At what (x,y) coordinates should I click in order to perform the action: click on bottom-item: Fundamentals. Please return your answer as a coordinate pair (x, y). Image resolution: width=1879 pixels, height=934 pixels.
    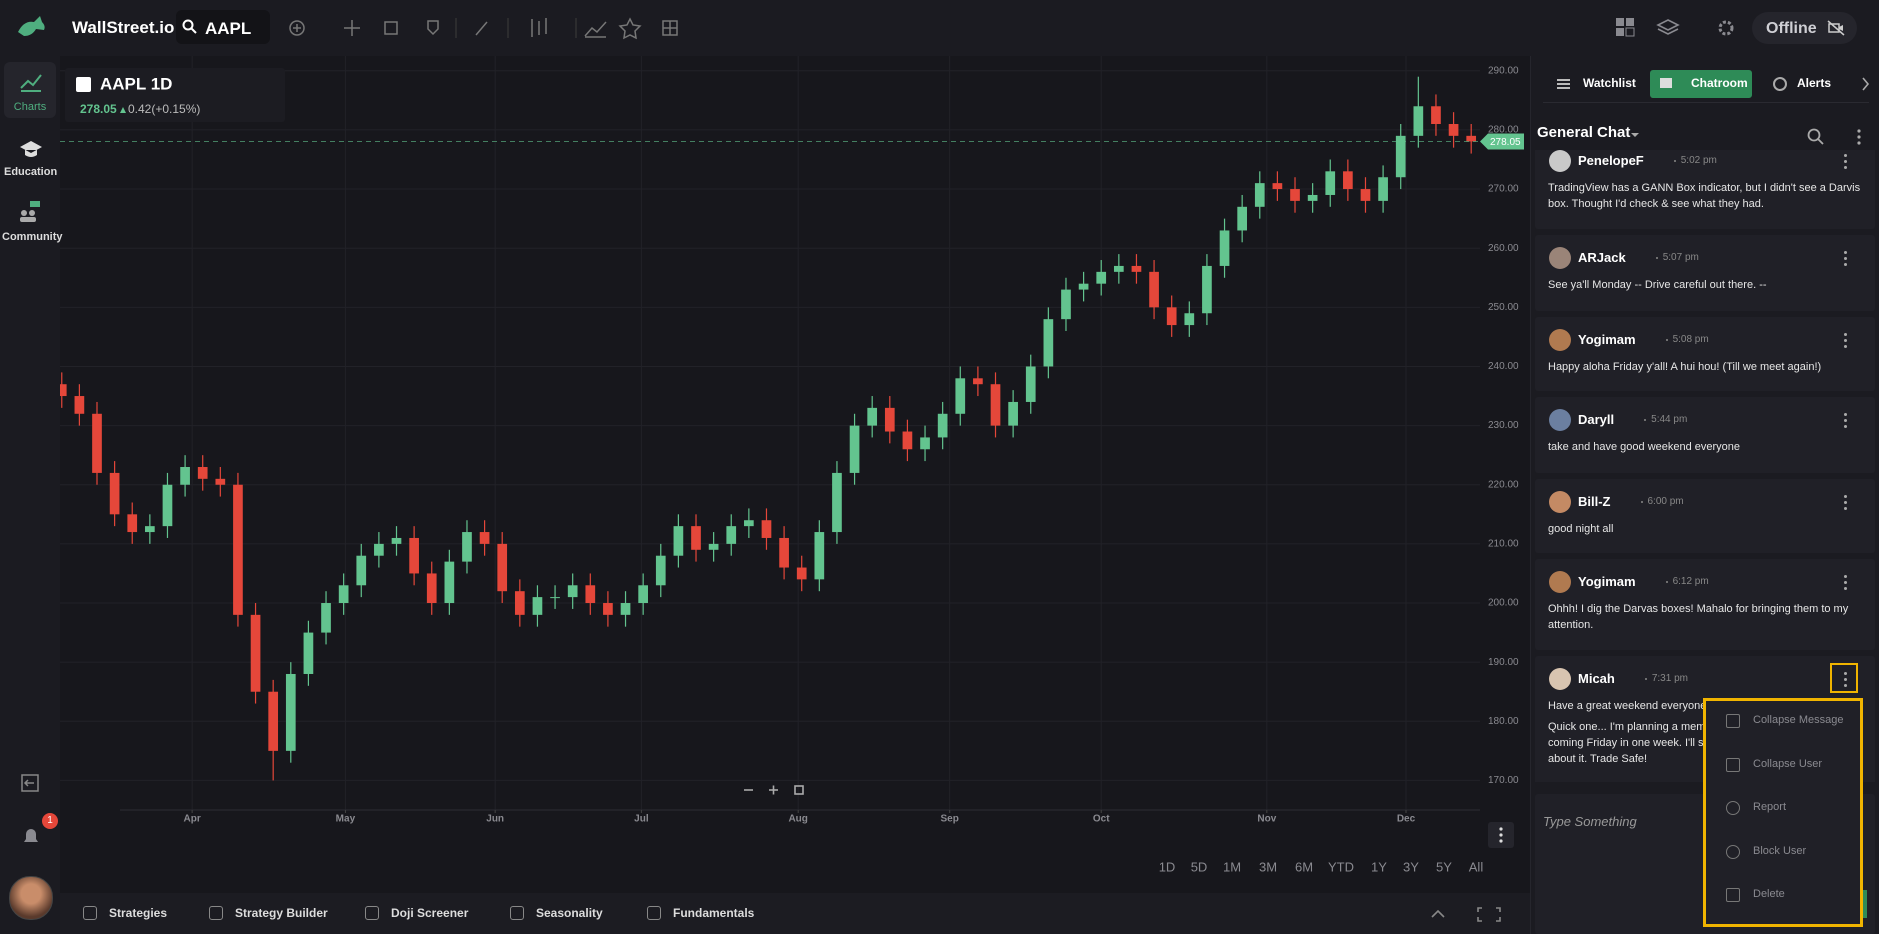
    Looking at the image, I should click on (714, 913).